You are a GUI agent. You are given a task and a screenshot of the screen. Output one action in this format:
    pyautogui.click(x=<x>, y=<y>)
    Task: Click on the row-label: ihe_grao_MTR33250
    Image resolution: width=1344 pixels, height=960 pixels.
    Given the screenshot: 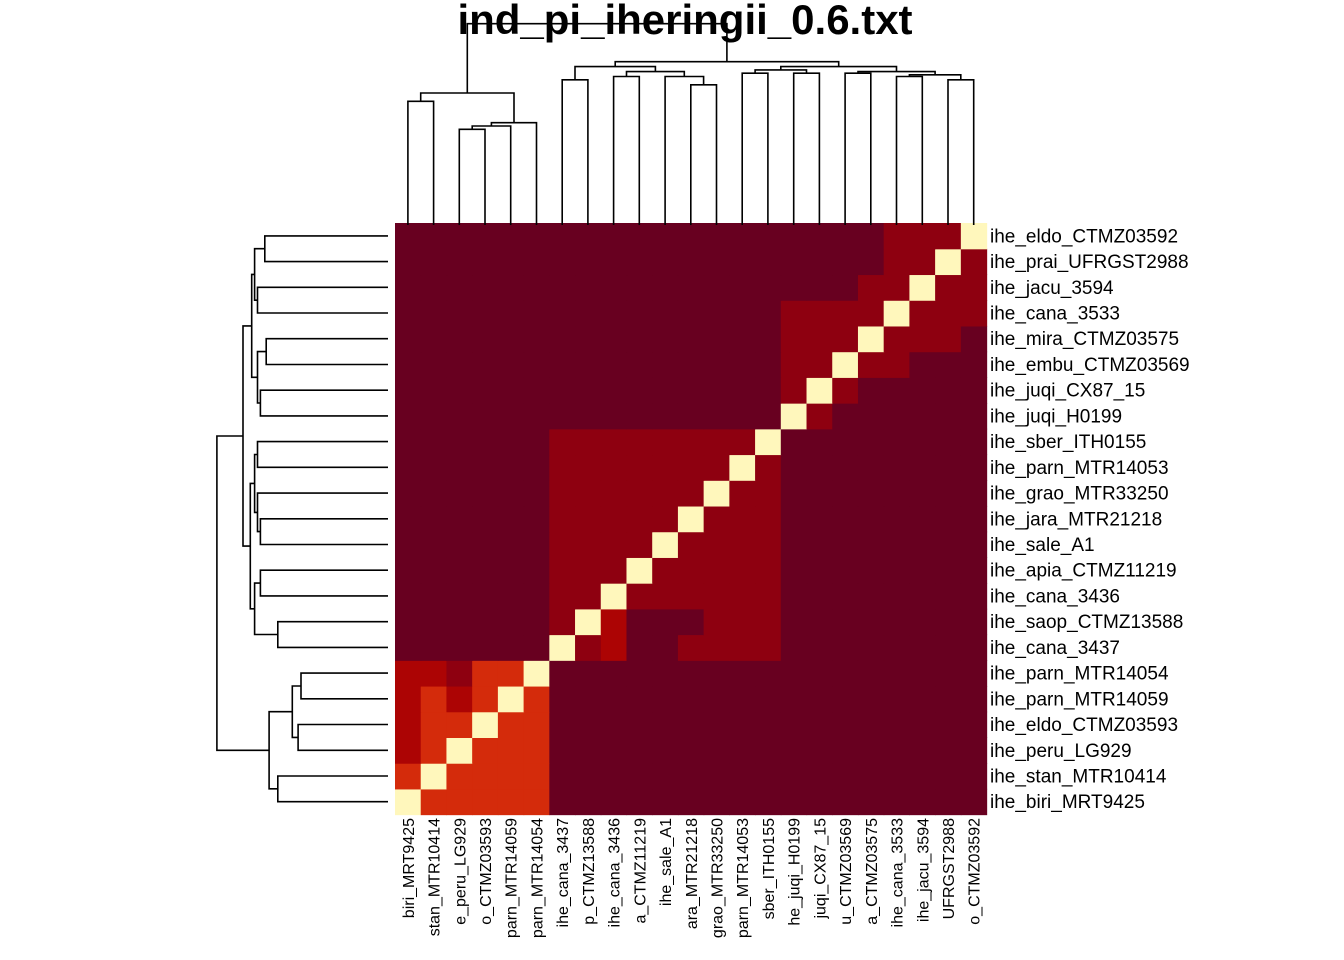 What is the action you would take?
    pyautogui.click(x=1079, y=494)
    